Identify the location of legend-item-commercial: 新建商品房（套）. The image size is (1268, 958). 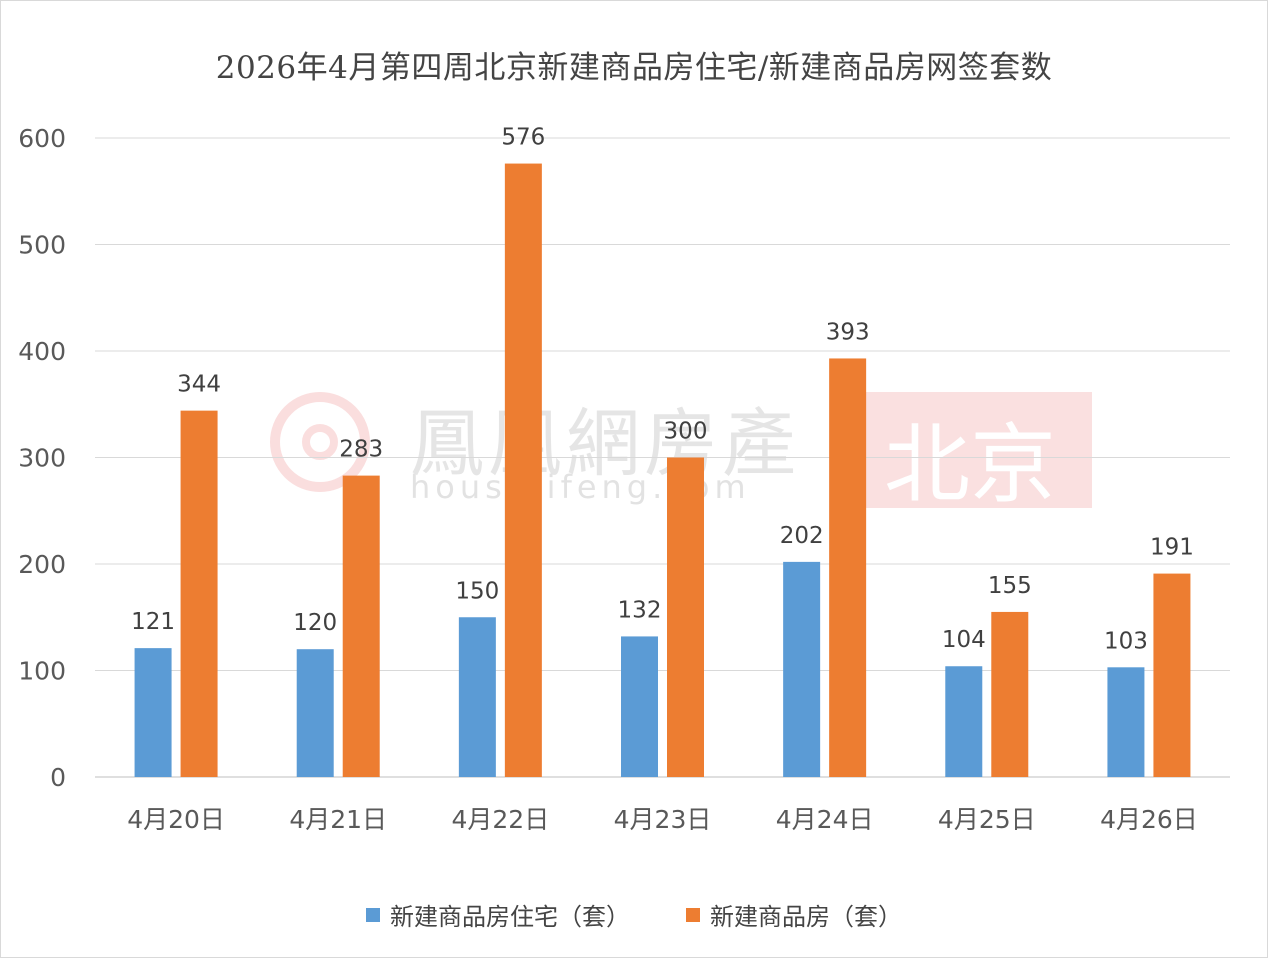
(794, 914).